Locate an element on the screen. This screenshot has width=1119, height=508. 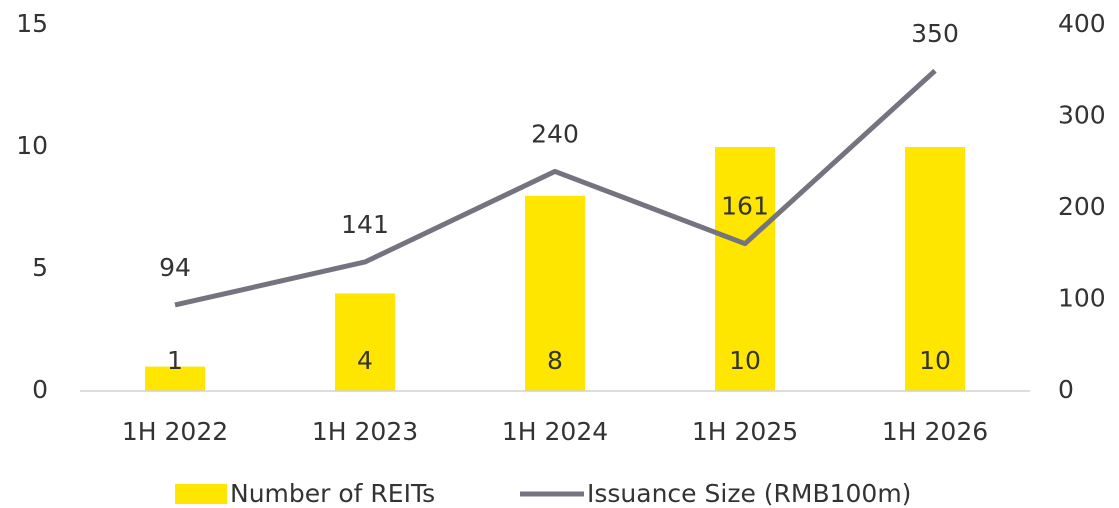
y-tick-label: 0 is located at coordinates (40, 389).